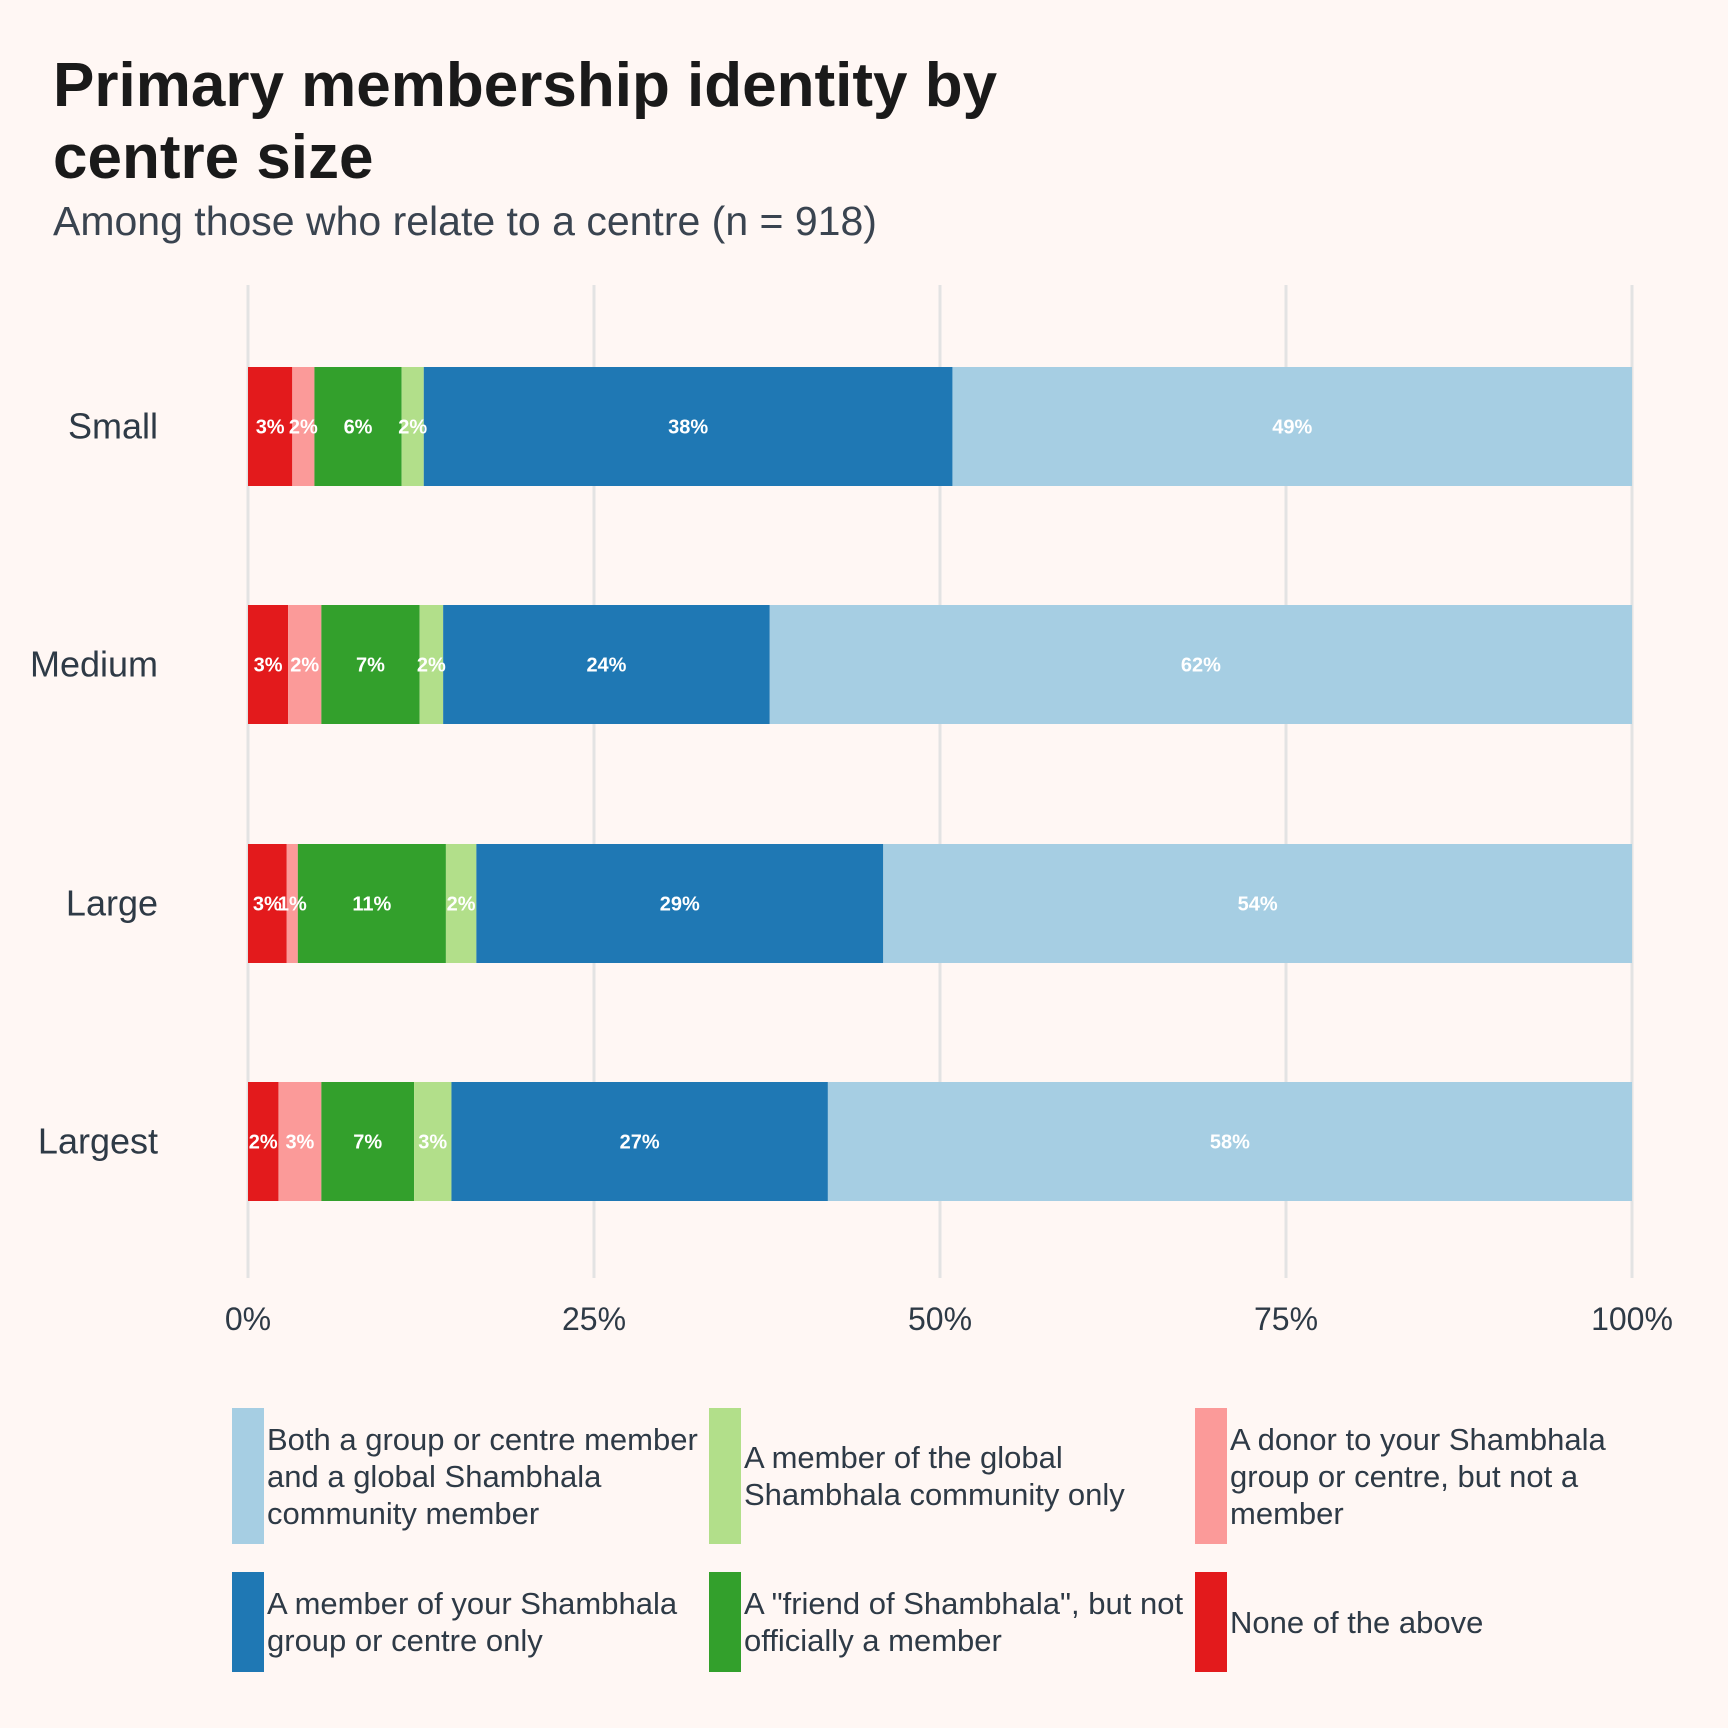 This screenshot has height=1728, width=1728. What do you see at coordinates (940, 1319) in the screenshot?
I see `x-tick-label: 50%` at bounding box center [940, 1319].